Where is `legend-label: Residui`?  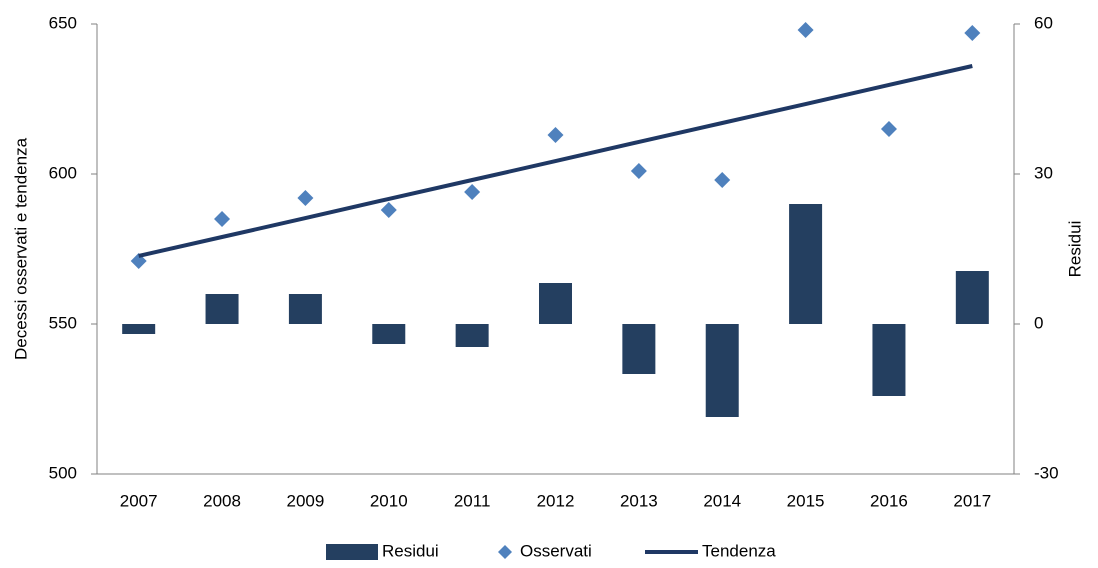 legend-label: Residui is located at coordinates (410, 550).